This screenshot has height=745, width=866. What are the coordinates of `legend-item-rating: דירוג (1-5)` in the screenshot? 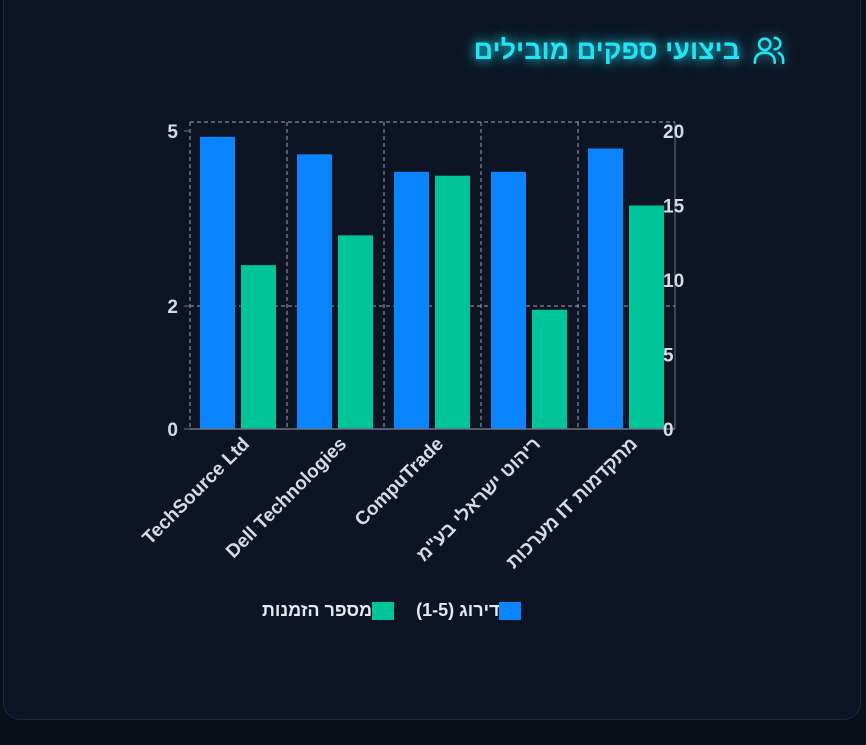 It's located at (469, 610).